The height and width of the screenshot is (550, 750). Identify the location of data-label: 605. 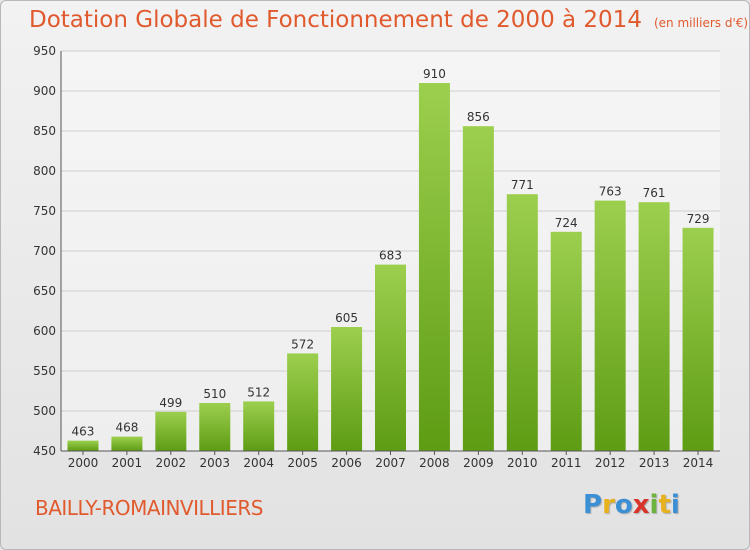
(346, 318).